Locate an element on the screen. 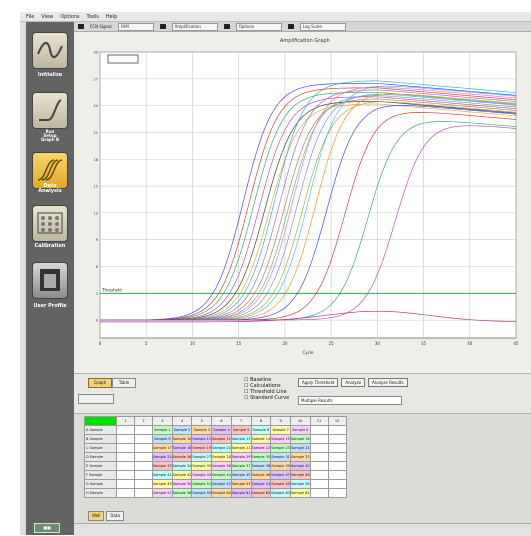 This screenshot has height=536, width=531. well-cell: Sample 32 is located at coordinates (300, 457).